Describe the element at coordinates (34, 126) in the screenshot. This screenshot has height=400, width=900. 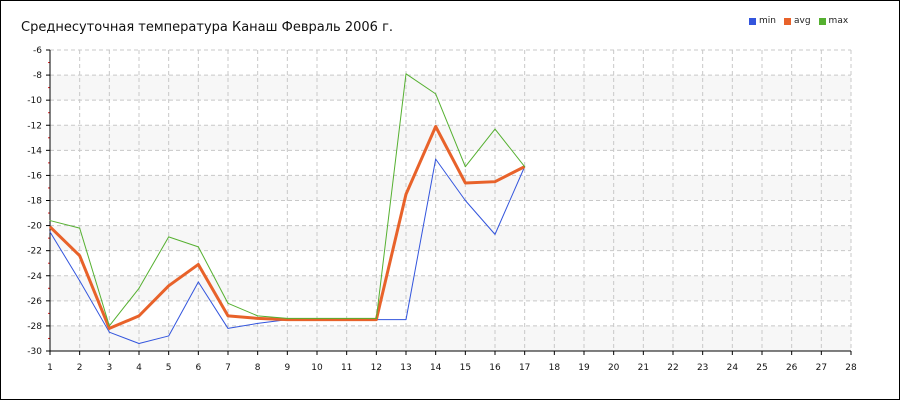
I see `y-tick-label: -12` at that location.